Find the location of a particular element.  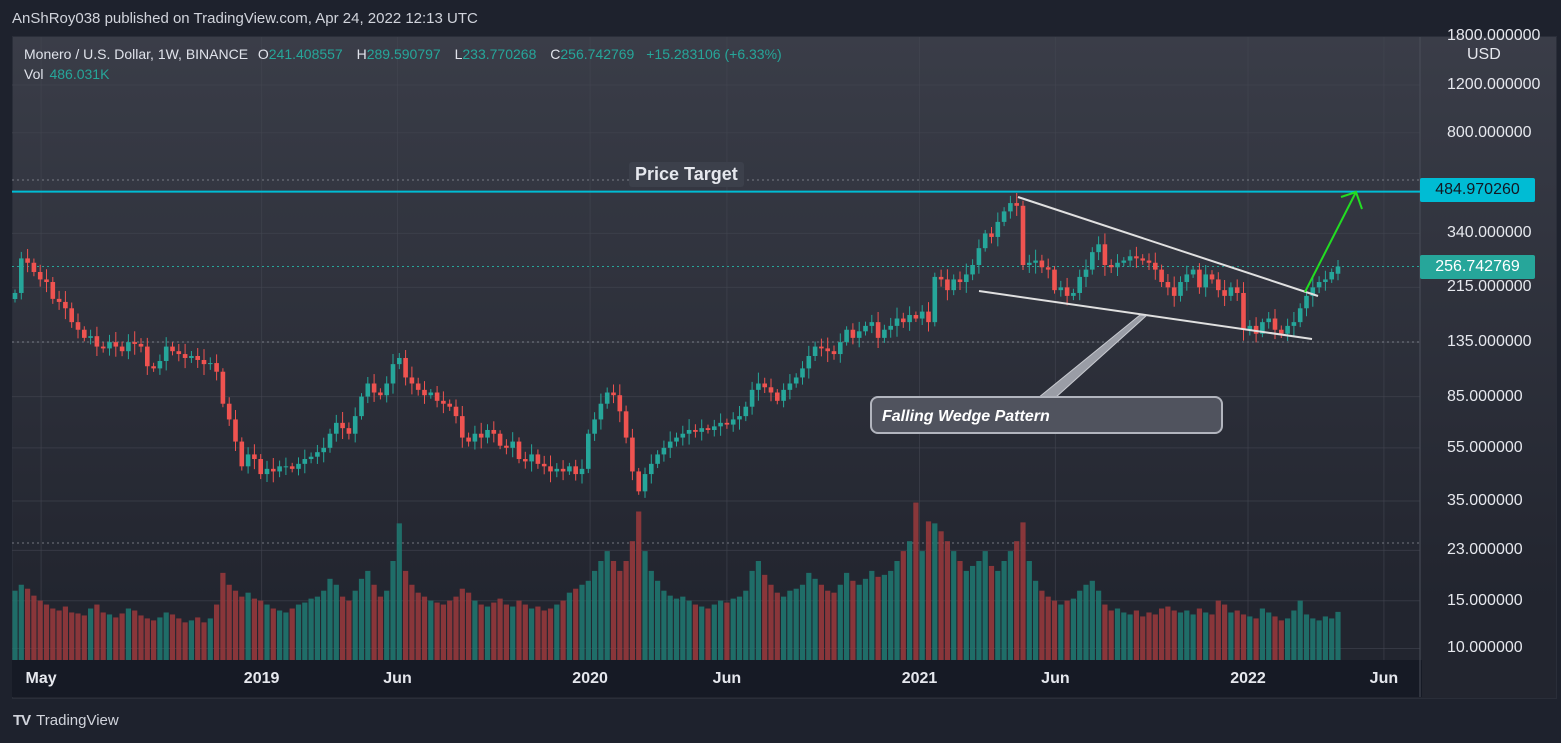

price-target-label: Price Target is located at coordinates (686, 174).